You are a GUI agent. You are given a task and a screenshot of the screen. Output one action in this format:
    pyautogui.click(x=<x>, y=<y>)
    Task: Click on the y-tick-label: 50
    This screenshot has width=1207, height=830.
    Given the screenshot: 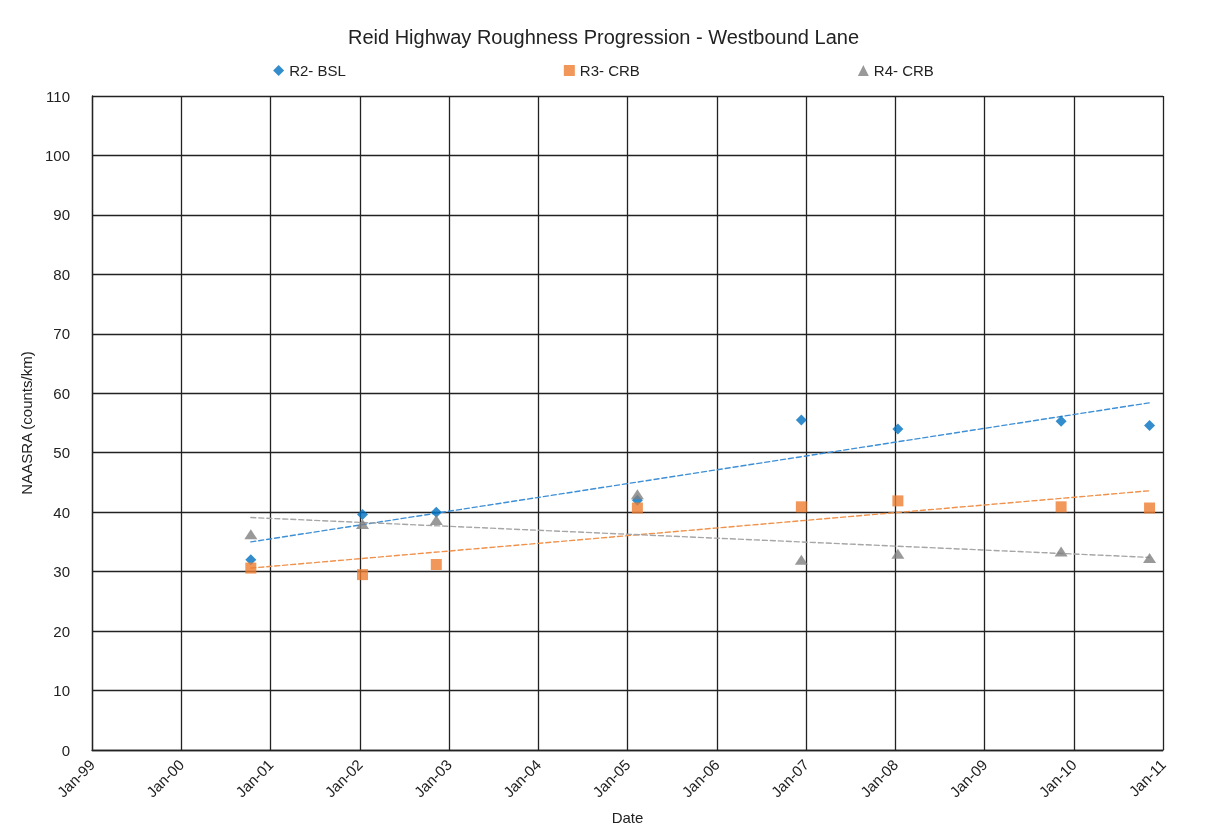 What is the action you would take?
    pyautogui.click(x=61, y=453)
    